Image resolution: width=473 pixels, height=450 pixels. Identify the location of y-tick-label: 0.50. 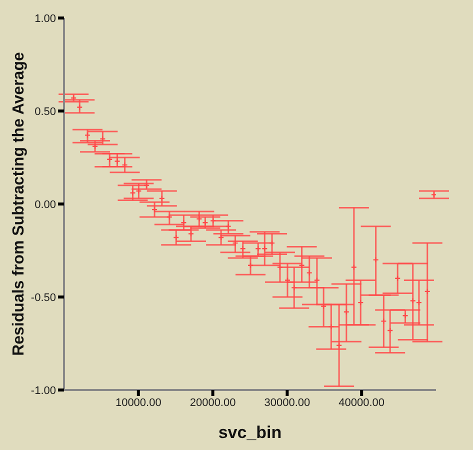
(45, 112).